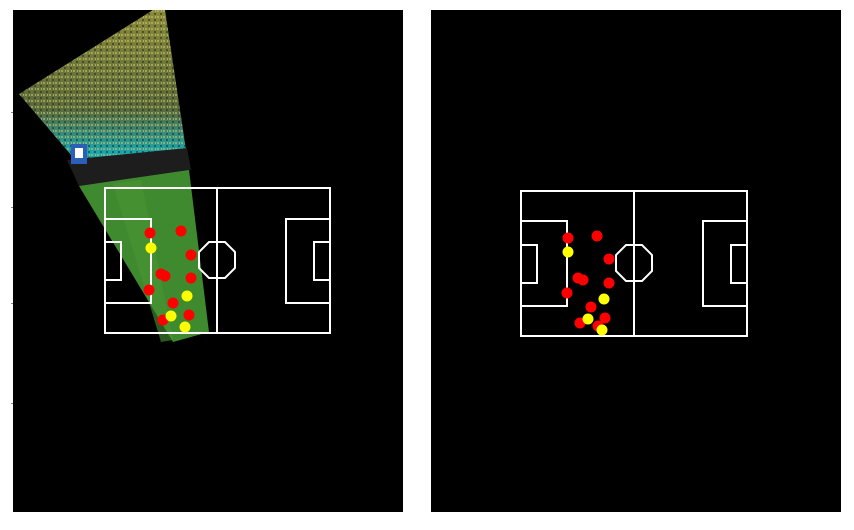 The width and height of the screenshot is (854, 530). Describe the element at coordinates (104, 100) in the screenshot. I see `stadium-crowd-texture` at that location.